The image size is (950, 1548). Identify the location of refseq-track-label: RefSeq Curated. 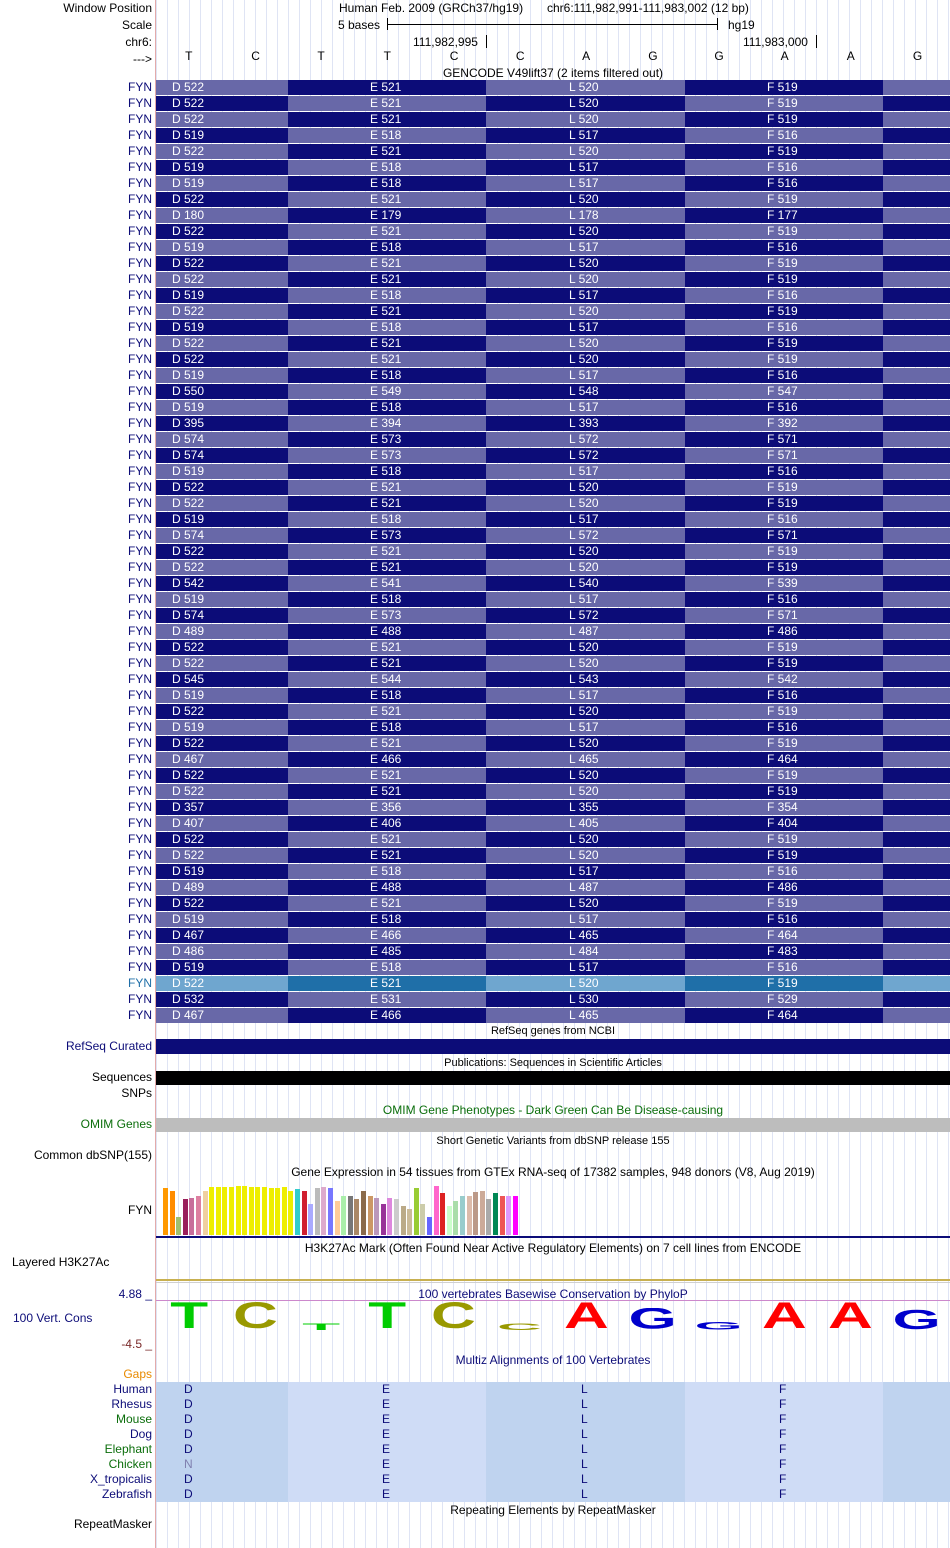
(108, 1046).